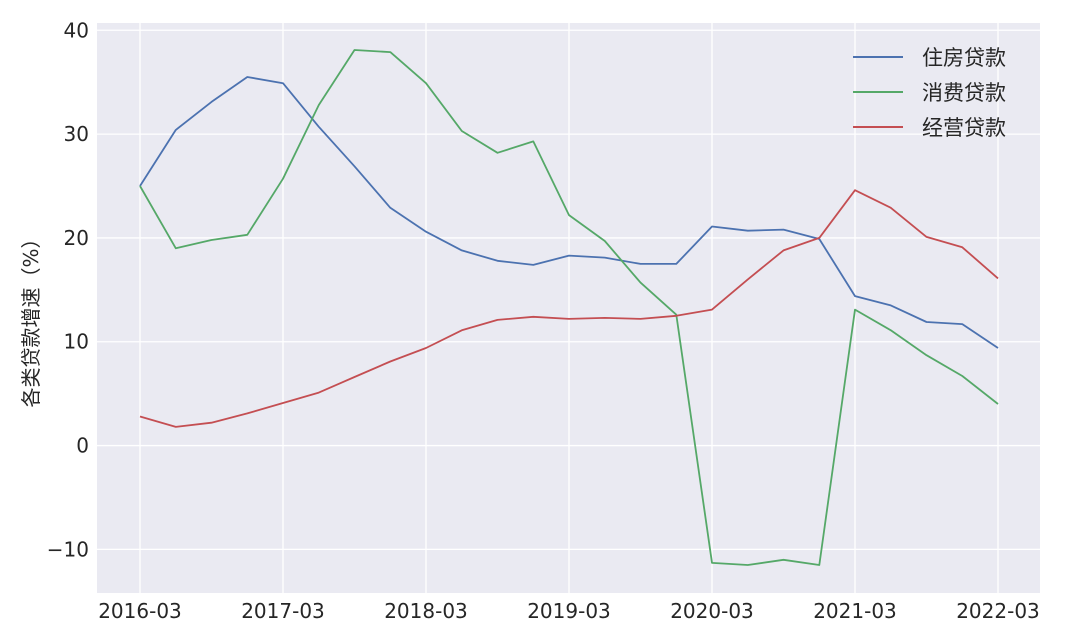  What do you see at coordinates (998, 611) in the screenshot?
I see `x-tick-label: 2022-03` at bounding box center [998, 611].